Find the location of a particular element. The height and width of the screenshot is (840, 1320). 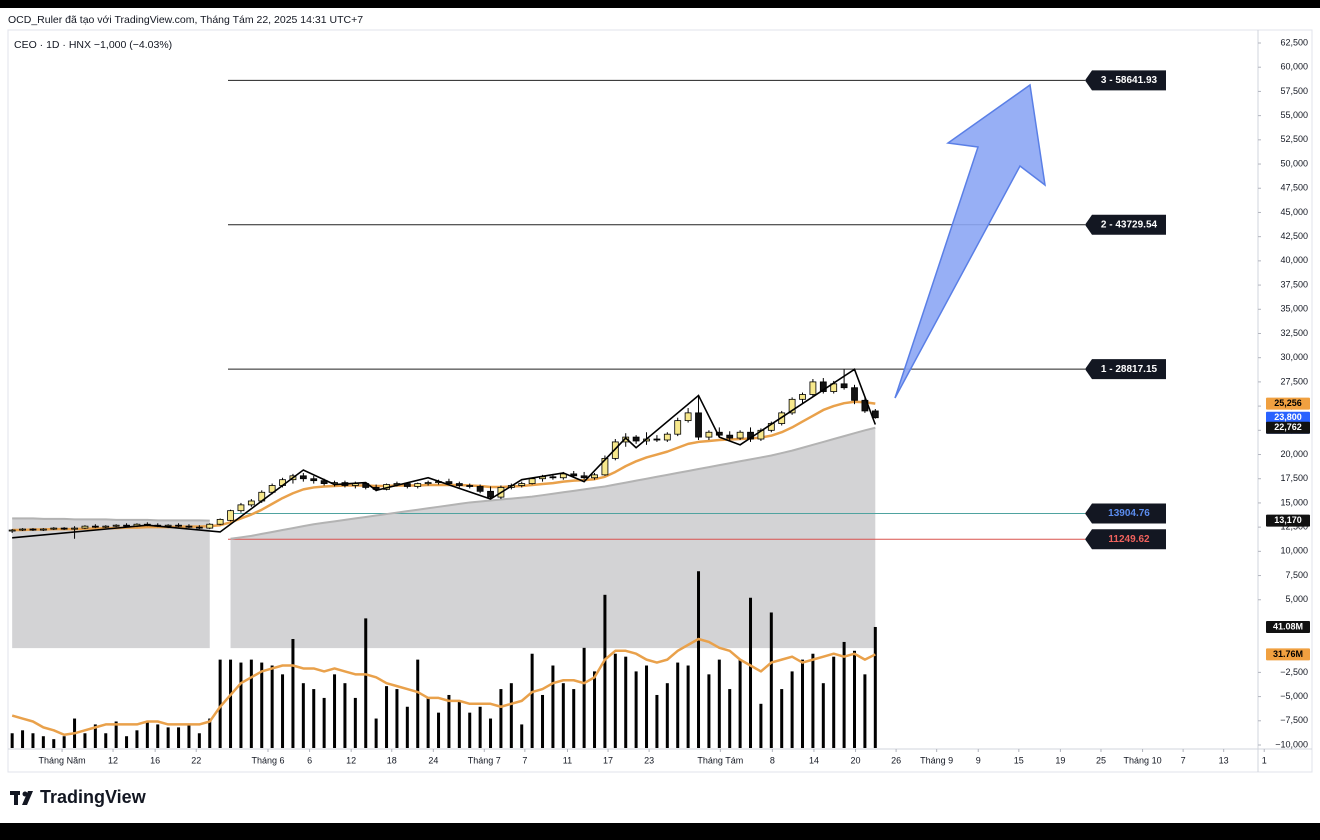

x-tick-label: 14 is located at coordinates (814, 760).